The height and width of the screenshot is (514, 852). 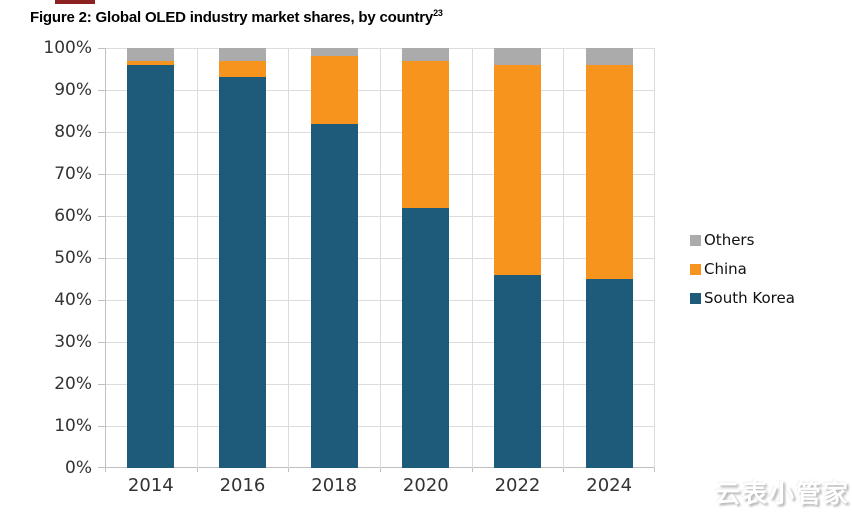 I want to click on x-tick-label: 2018, so click(x=334, y=485).